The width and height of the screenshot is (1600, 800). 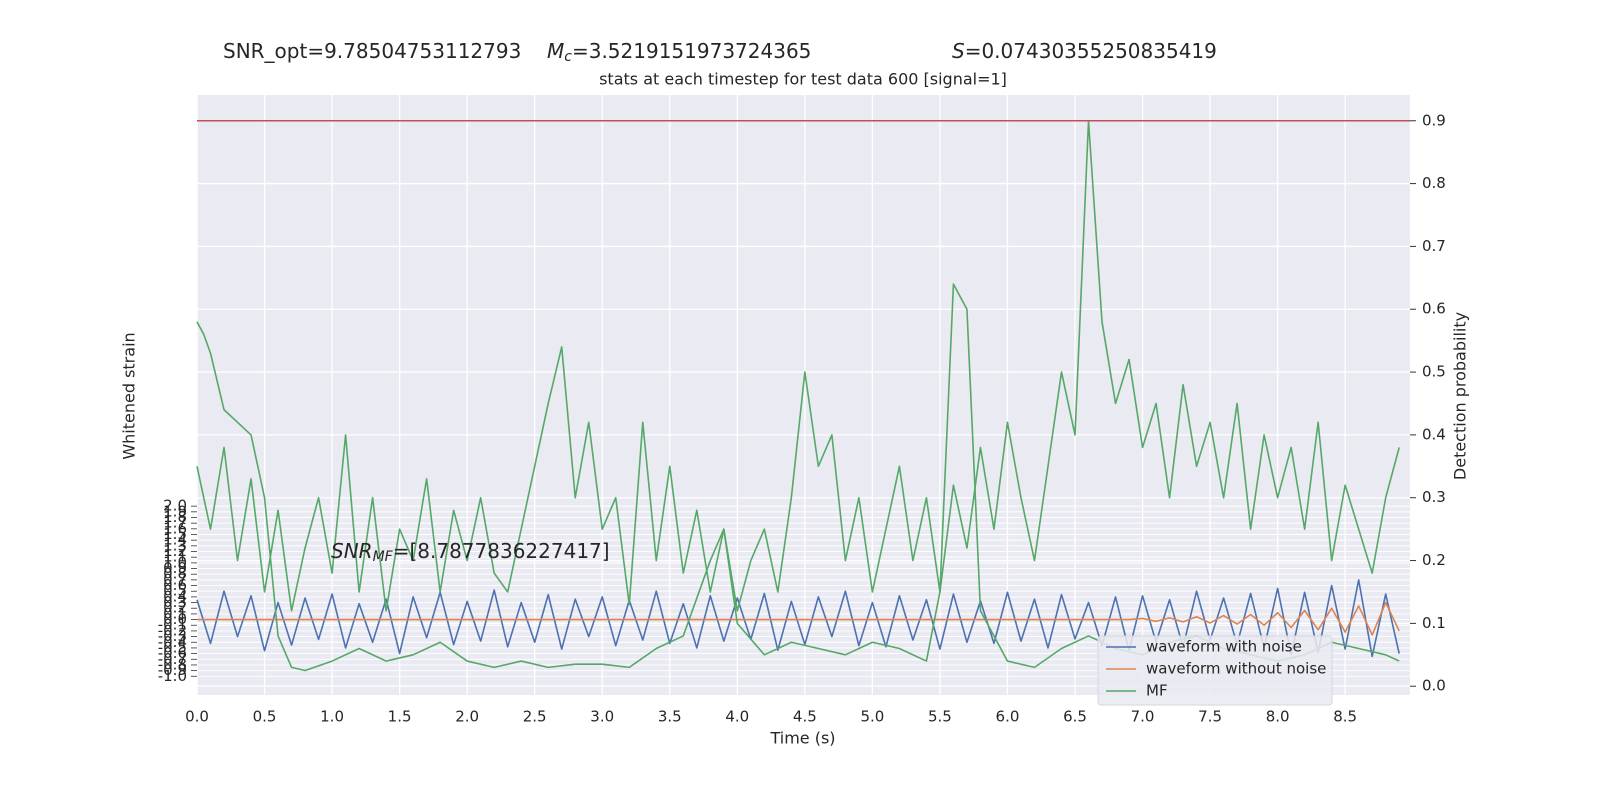 What do you see at coordinates (172, 659) in the screenshot?
I see `y-tick-label: -0.7` at bounding box center [172, 659].